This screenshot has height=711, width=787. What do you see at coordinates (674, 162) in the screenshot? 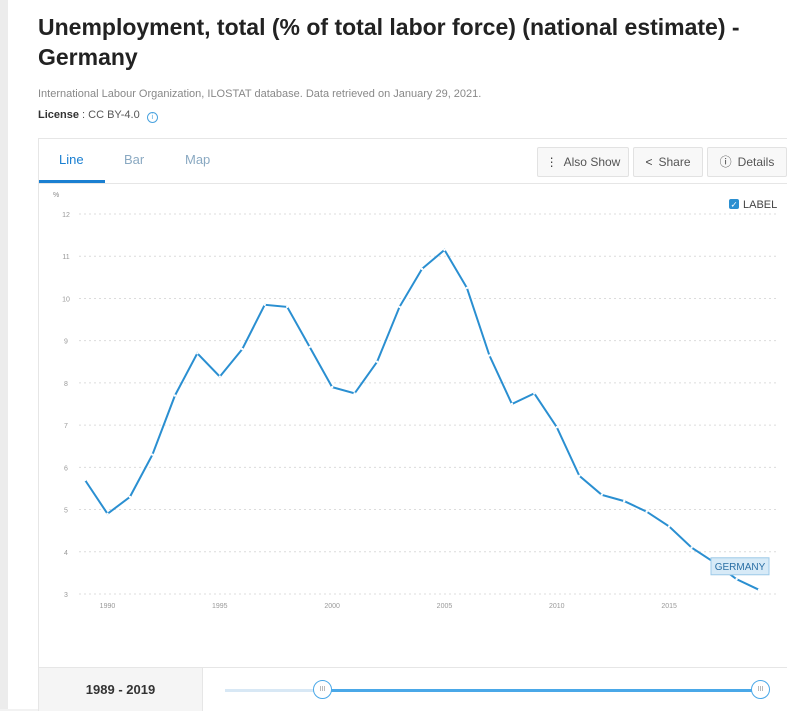
I see `share-label: Share` at bounding box center [674, 162].